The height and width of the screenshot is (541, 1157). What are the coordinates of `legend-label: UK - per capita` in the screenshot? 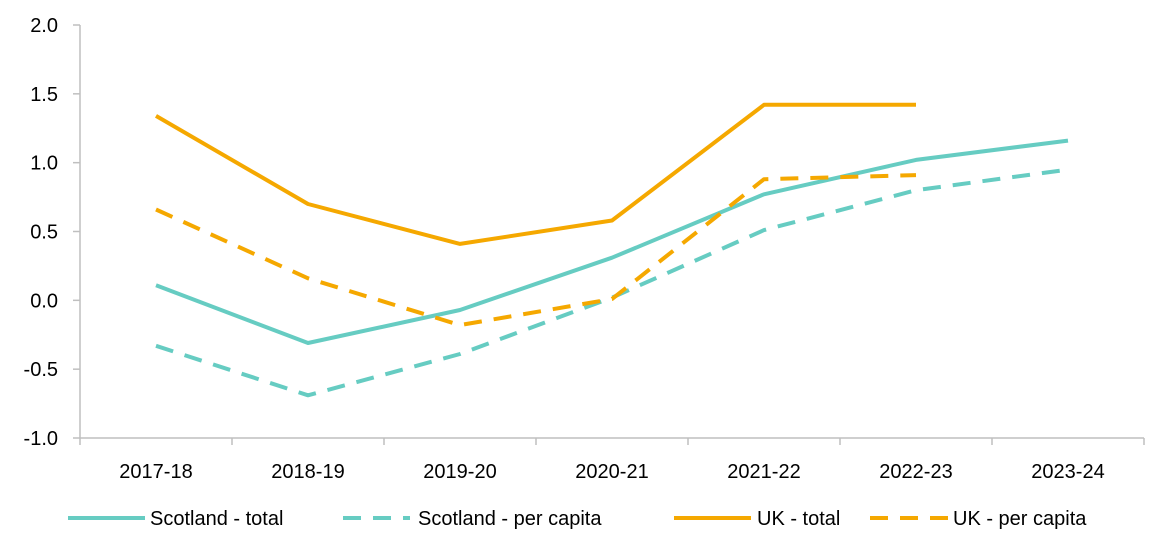 It's located at (1020, 519).